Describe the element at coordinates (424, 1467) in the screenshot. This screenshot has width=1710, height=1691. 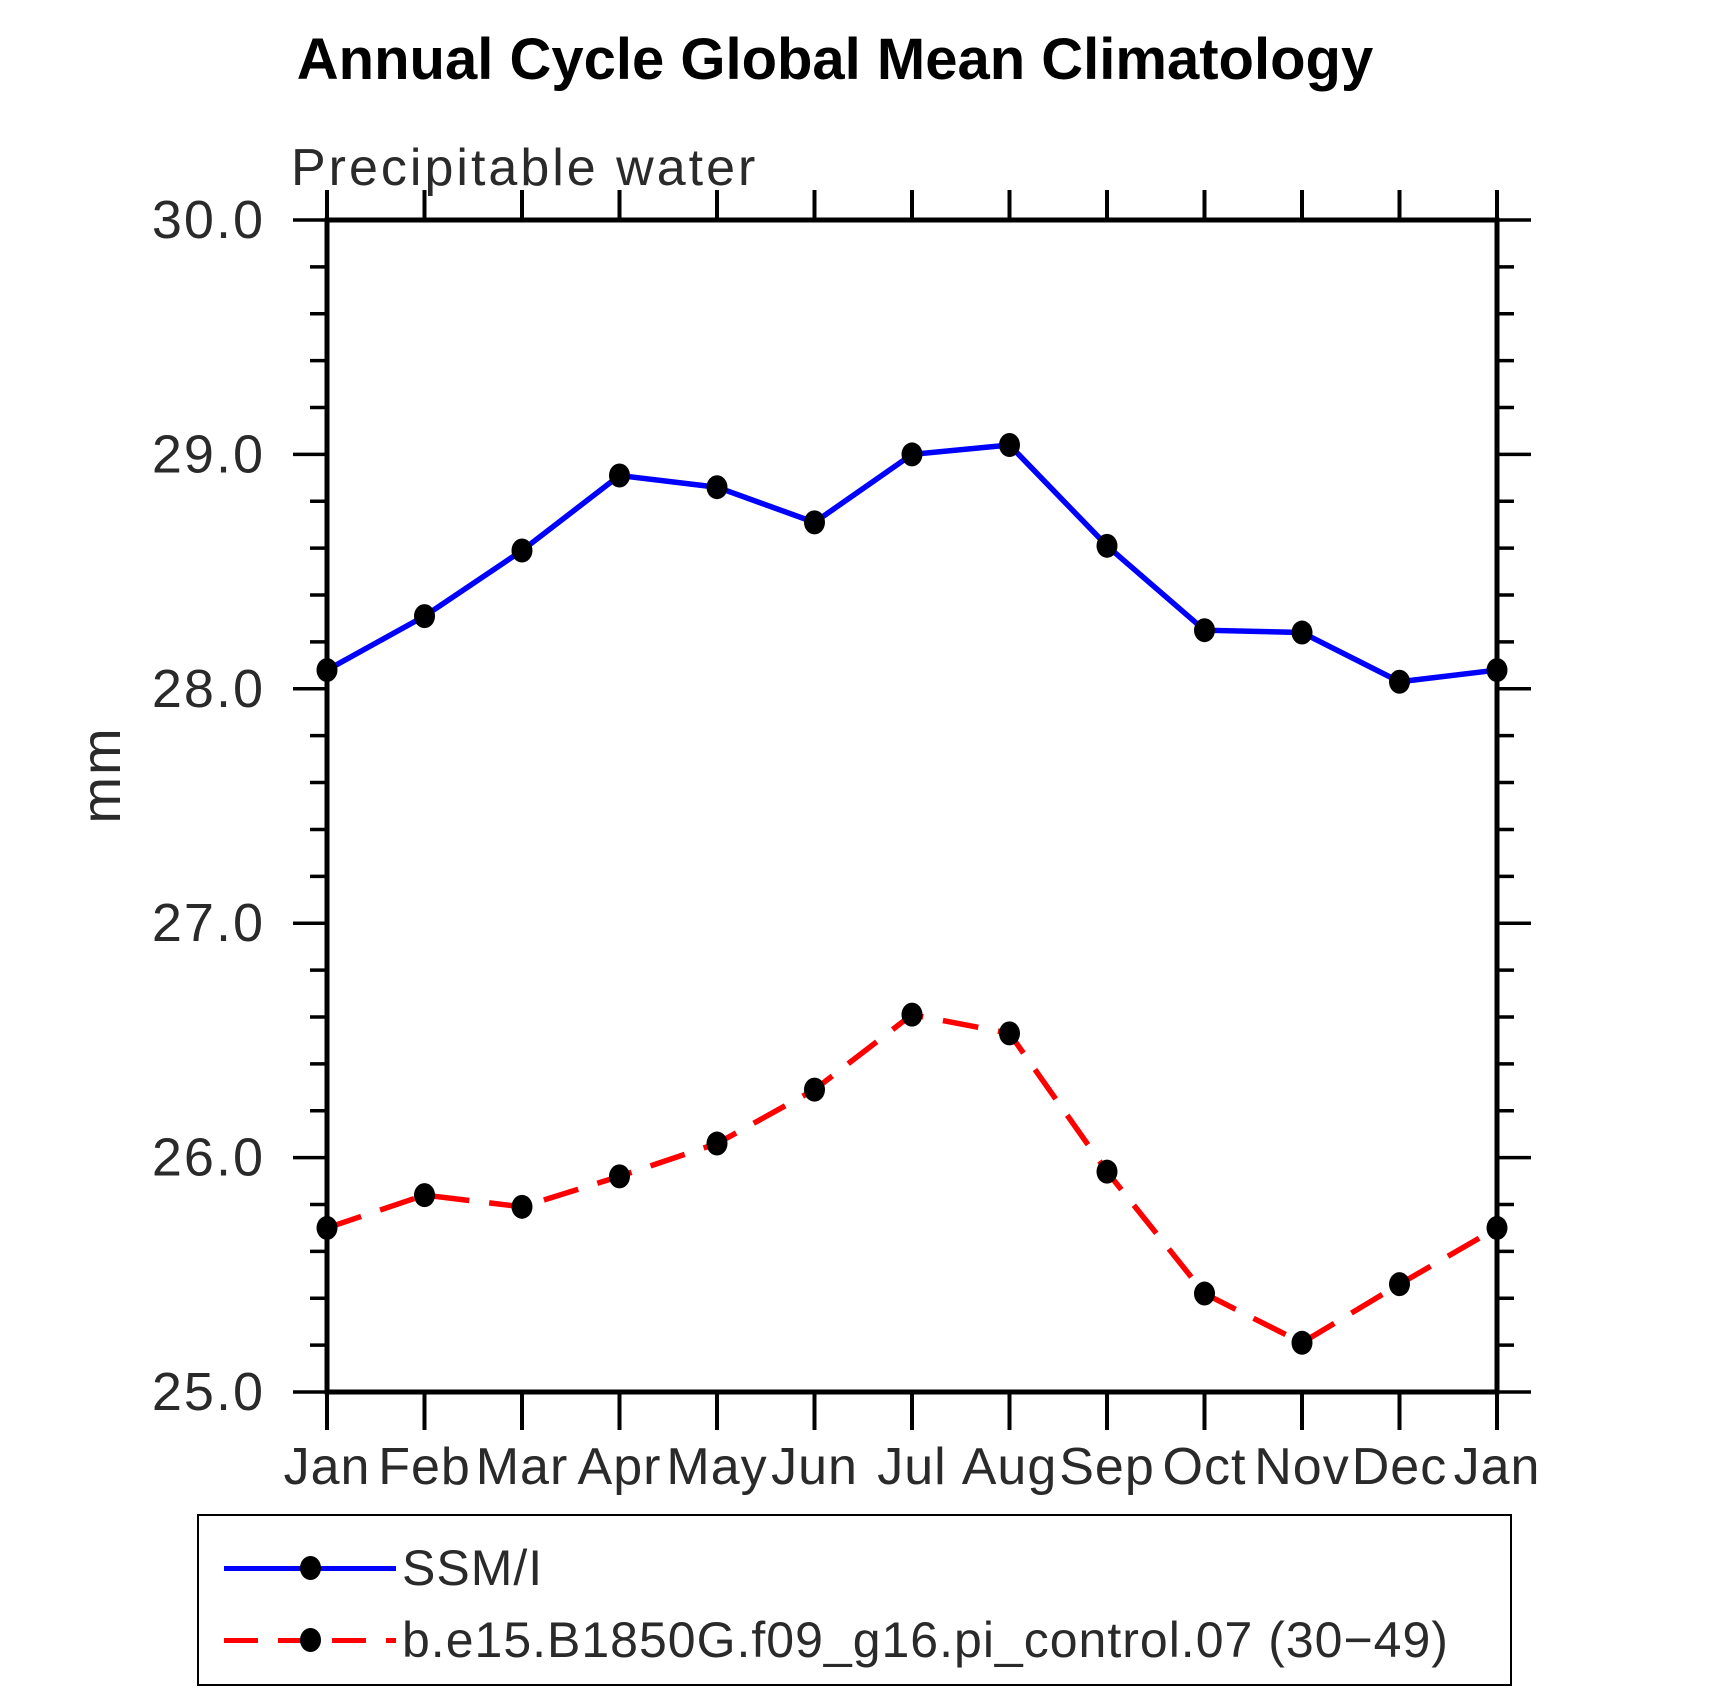
I see `x-tick-label: Feb` at that location.